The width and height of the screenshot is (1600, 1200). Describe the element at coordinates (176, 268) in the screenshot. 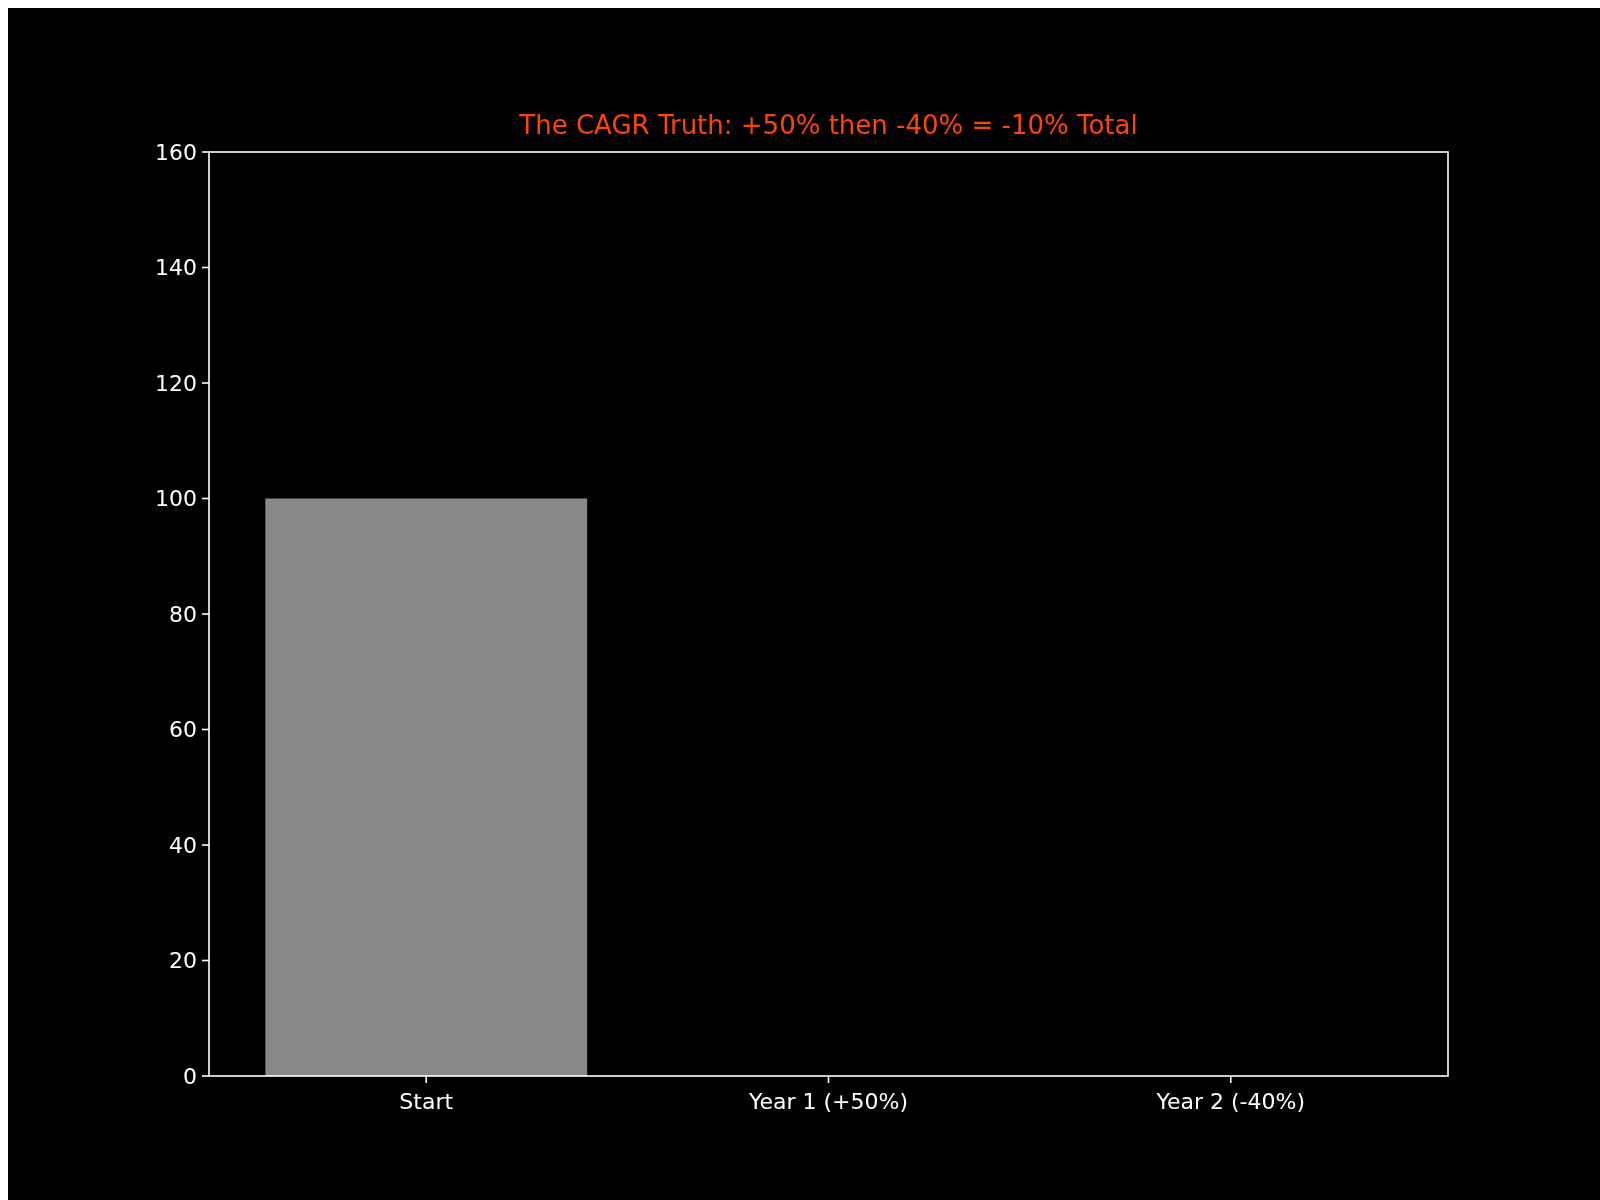

I see `y-tick-label: 140` at that location.